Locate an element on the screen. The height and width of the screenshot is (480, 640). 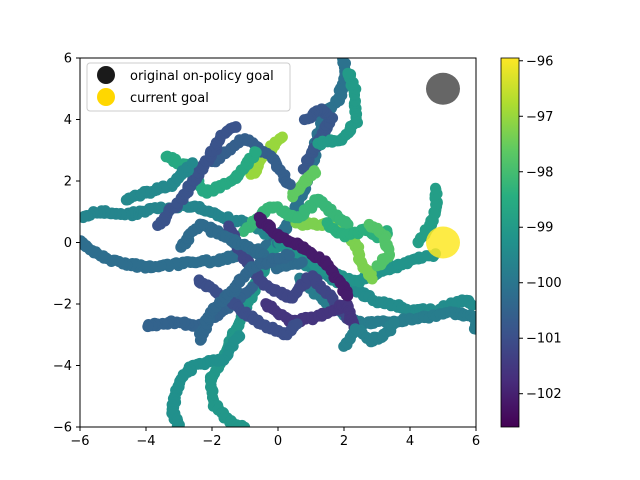
colorbar-tick-label: −101 is located at coordinates (544, 339).